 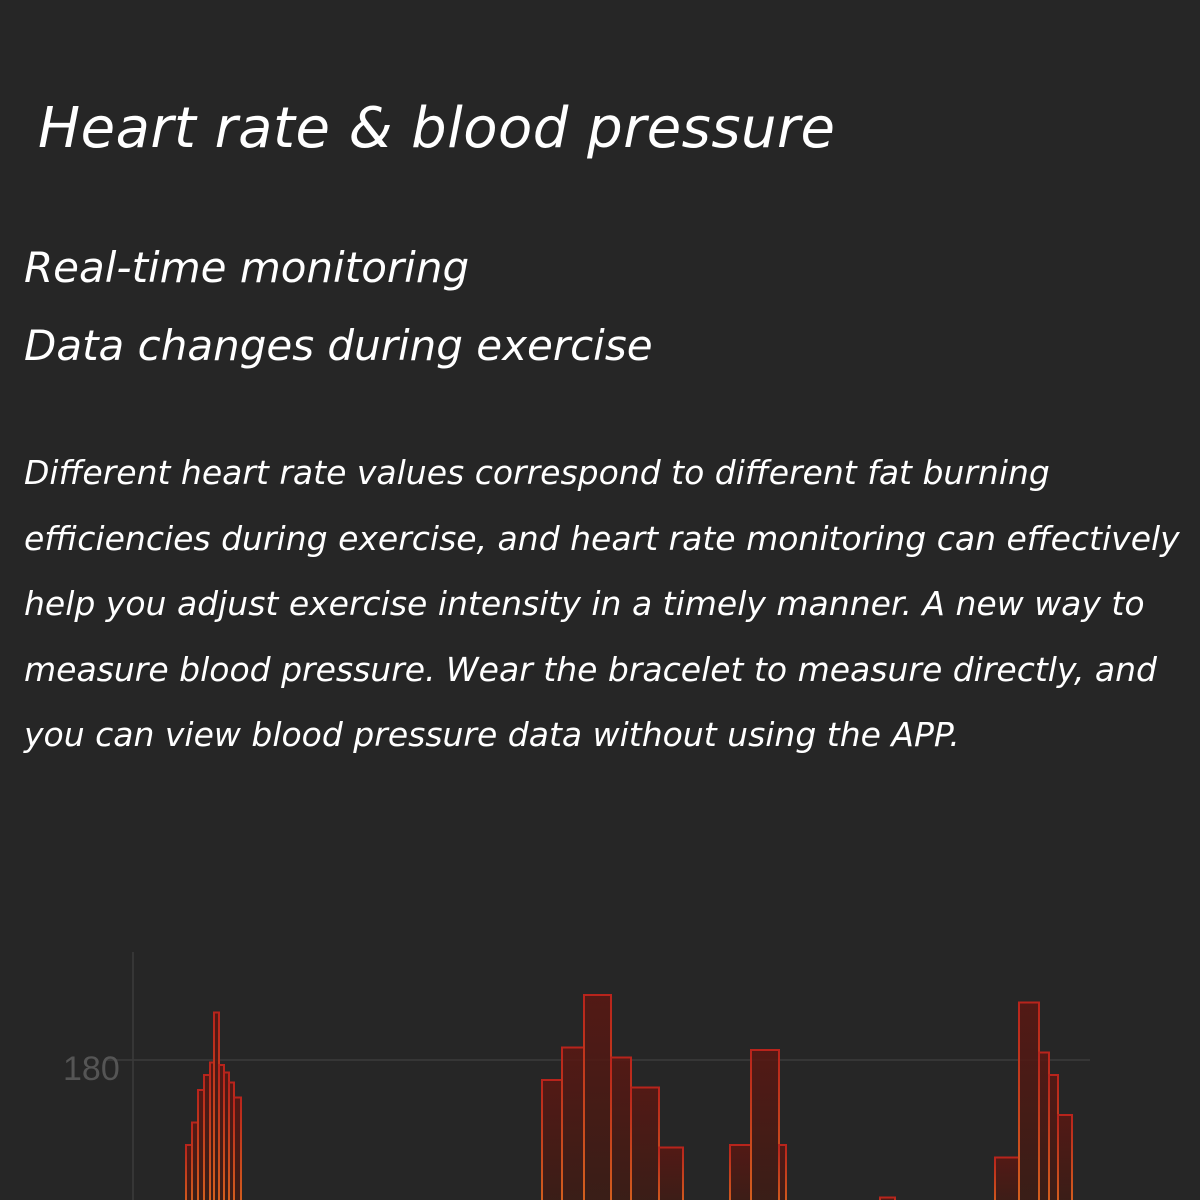 I want to click on page-title: Heart rate & blood pressure, so click(x=437, y=128).